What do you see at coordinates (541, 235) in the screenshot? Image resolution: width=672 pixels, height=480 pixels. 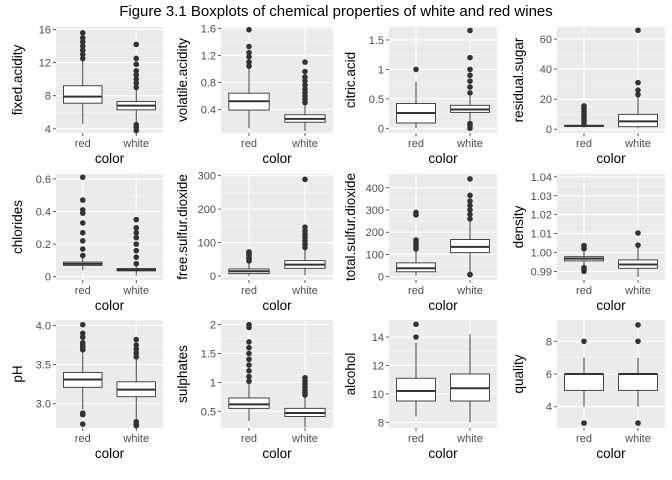 I see `y-tick-label: 1.01` at bounding box center [541, 235].